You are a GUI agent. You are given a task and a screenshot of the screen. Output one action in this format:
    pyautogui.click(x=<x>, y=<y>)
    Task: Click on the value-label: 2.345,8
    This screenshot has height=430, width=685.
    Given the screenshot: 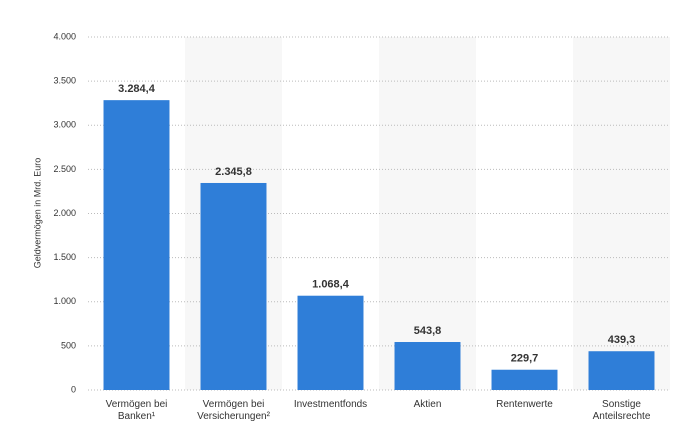 What is the action you would take?
    pyautogui.click(x=233, y=172)
    